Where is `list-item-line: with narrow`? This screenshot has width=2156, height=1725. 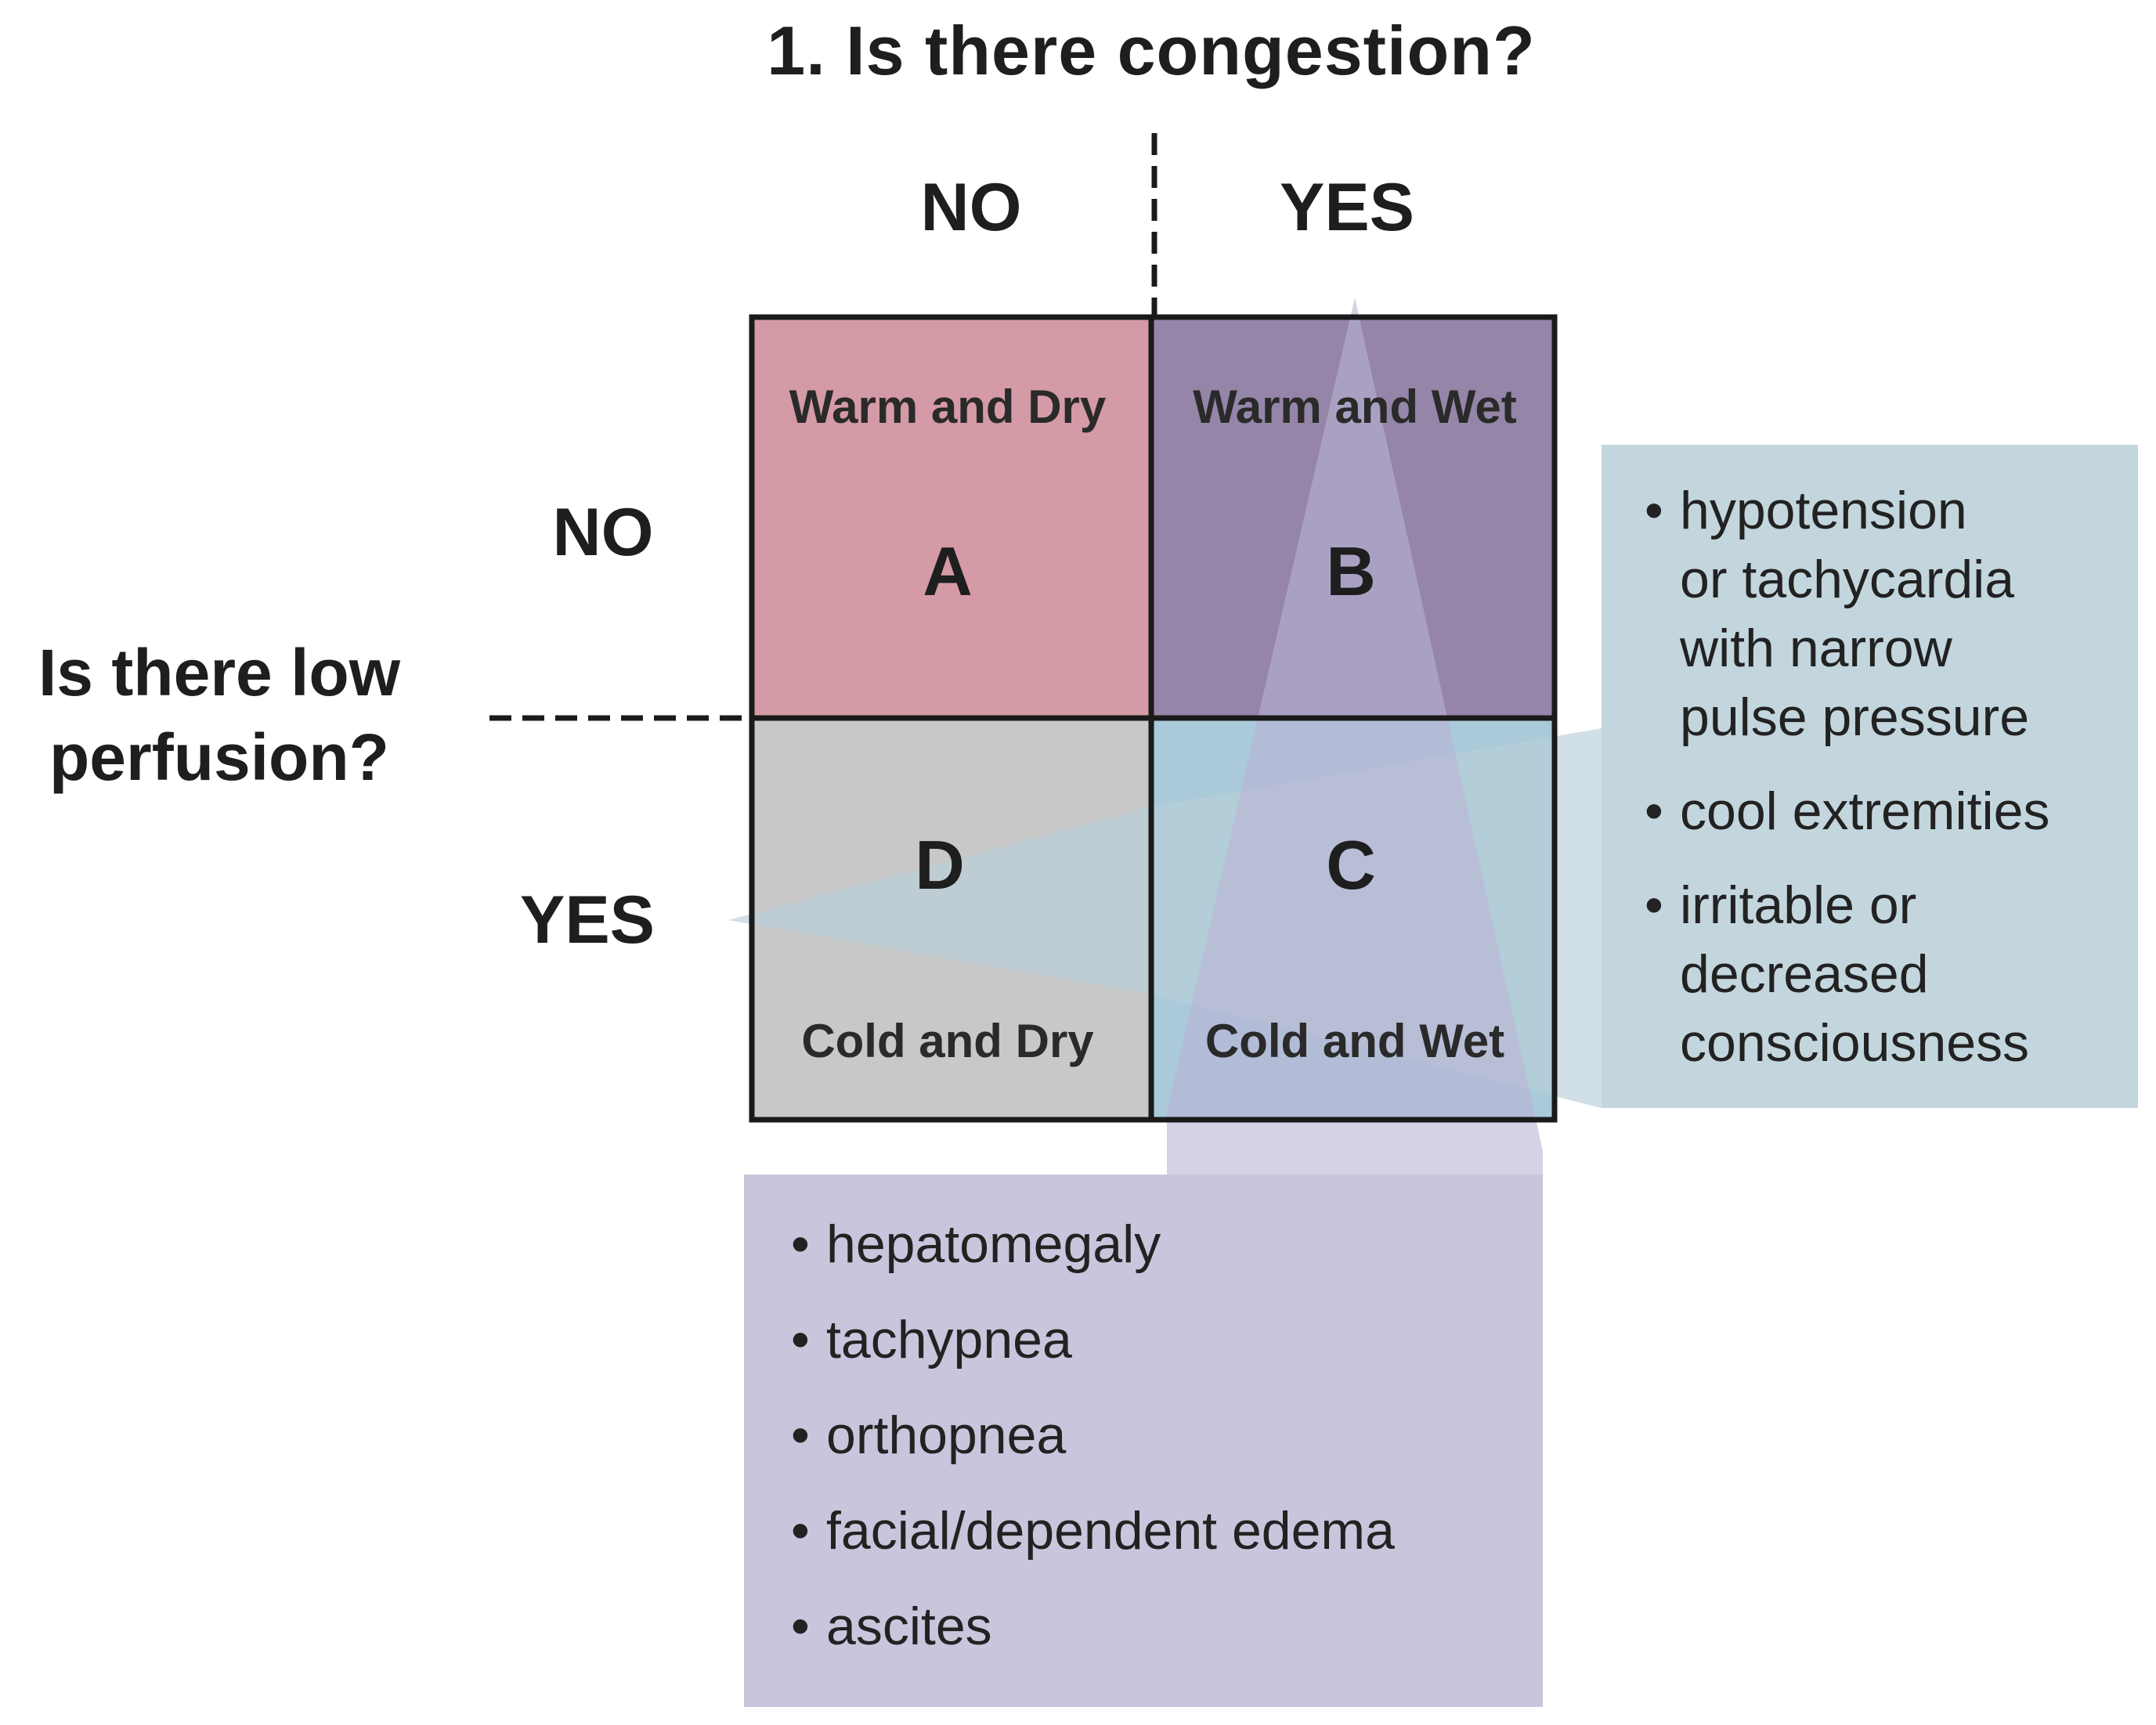
list-item-line: with narrow is located at coordinates (1816, 648).